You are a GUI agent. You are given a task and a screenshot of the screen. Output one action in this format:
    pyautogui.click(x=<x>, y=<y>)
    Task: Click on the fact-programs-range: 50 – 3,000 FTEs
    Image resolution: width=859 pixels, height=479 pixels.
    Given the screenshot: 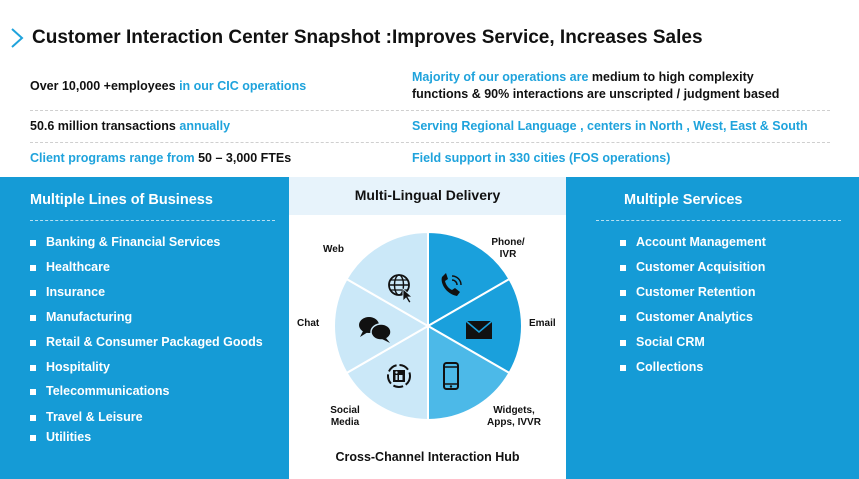 What is the action you would take?
    pyautogui.click(x=245, y=158)
    